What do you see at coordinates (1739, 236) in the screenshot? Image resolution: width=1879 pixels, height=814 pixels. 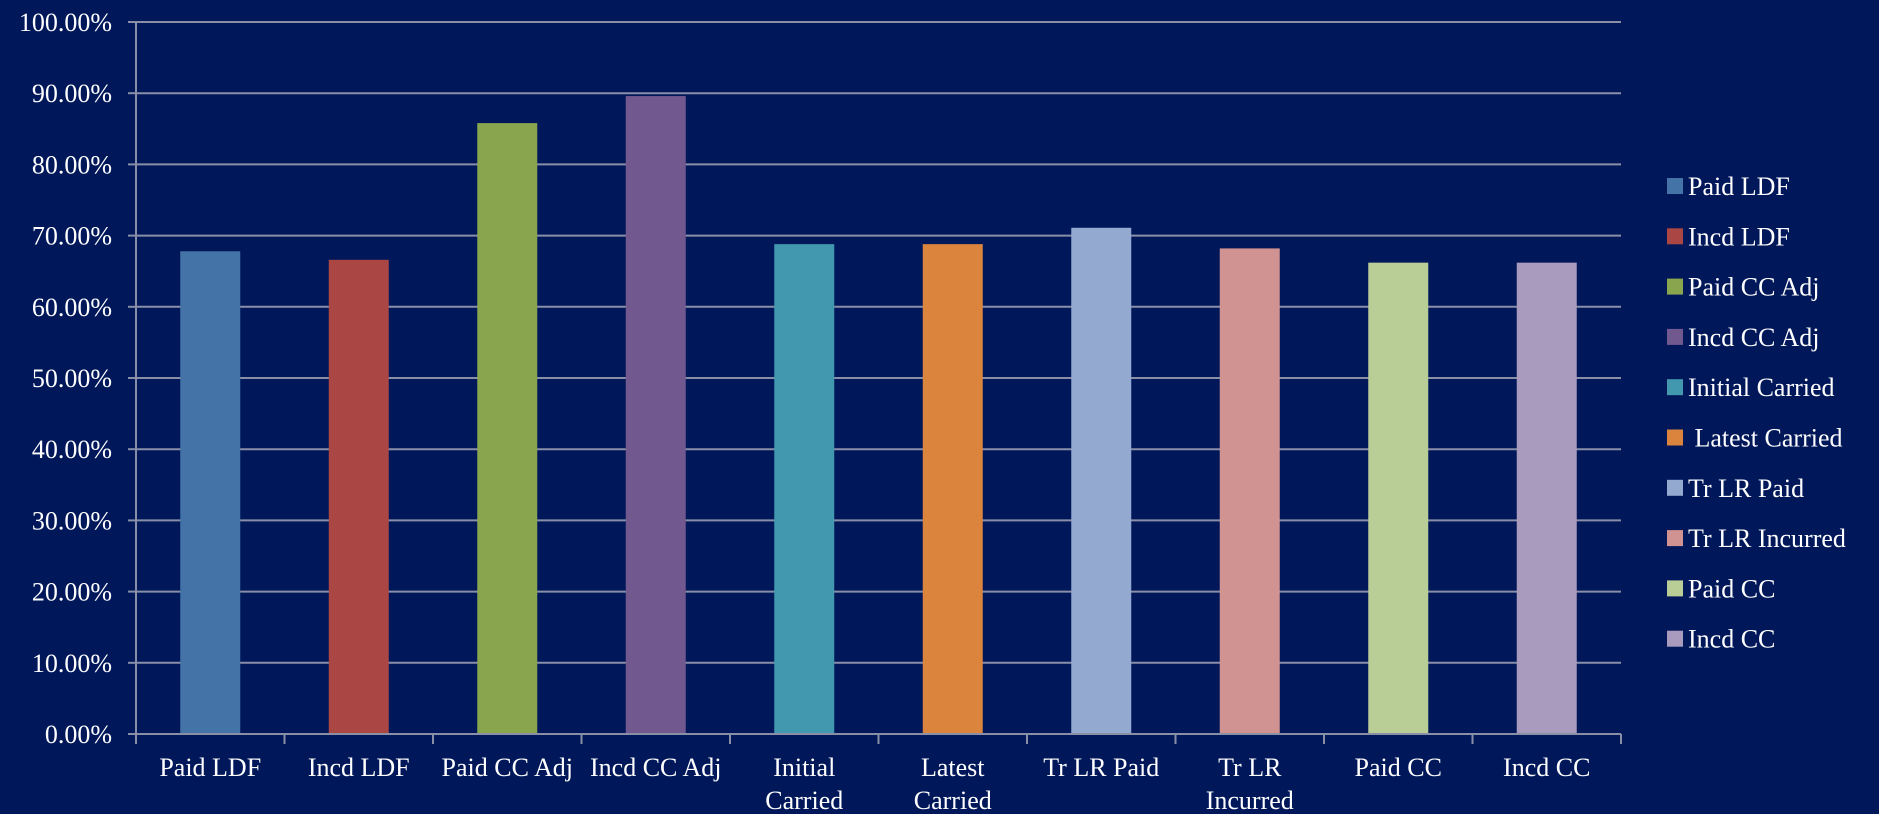 I see `legend-label: Incd LDF` at bounding box center [1739, 236].